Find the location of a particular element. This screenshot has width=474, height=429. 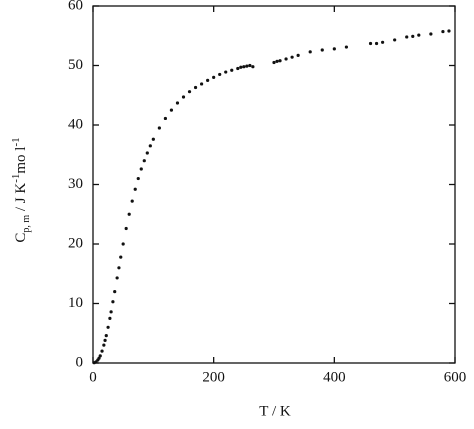

x-axis-label: T / K is located at coordinates (275, 411).